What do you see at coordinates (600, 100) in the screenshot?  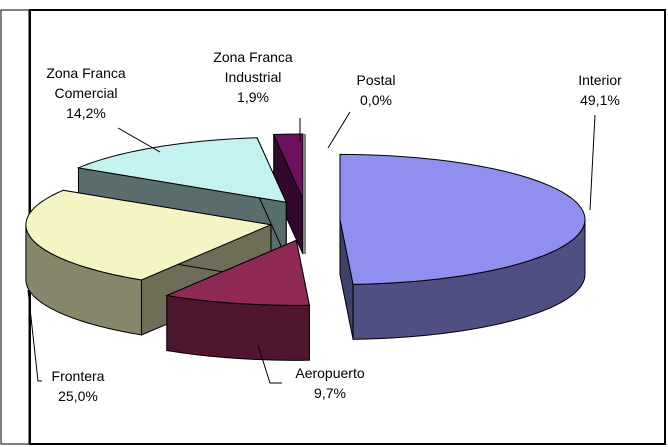 I see `value-label: 49,1%` at bounding box center [600, 100].